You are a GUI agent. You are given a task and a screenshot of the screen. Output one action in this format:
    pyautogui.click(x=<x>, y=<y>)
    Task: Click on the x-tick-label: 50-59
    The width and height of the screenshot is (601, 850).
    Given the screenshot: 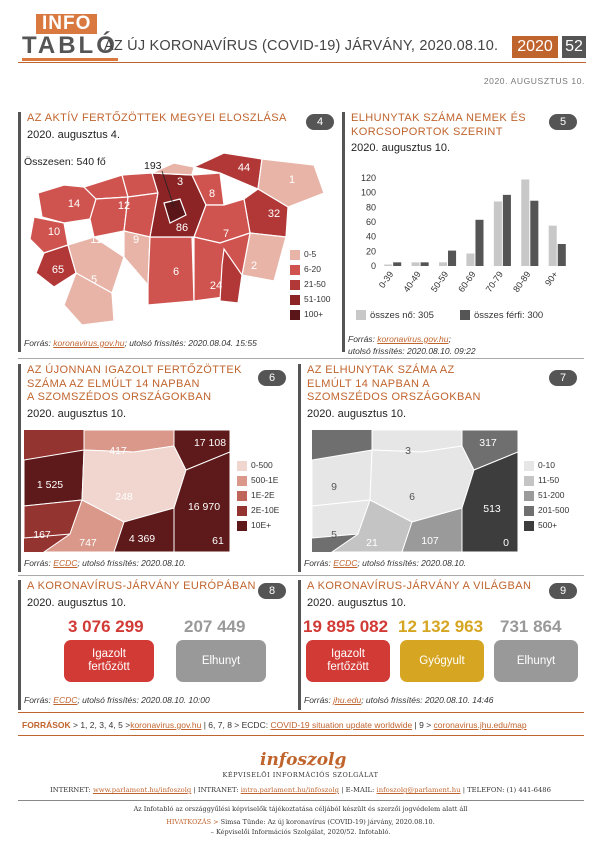 What is the action you would take?
    pyautogui.click(x=439, y=281)
    